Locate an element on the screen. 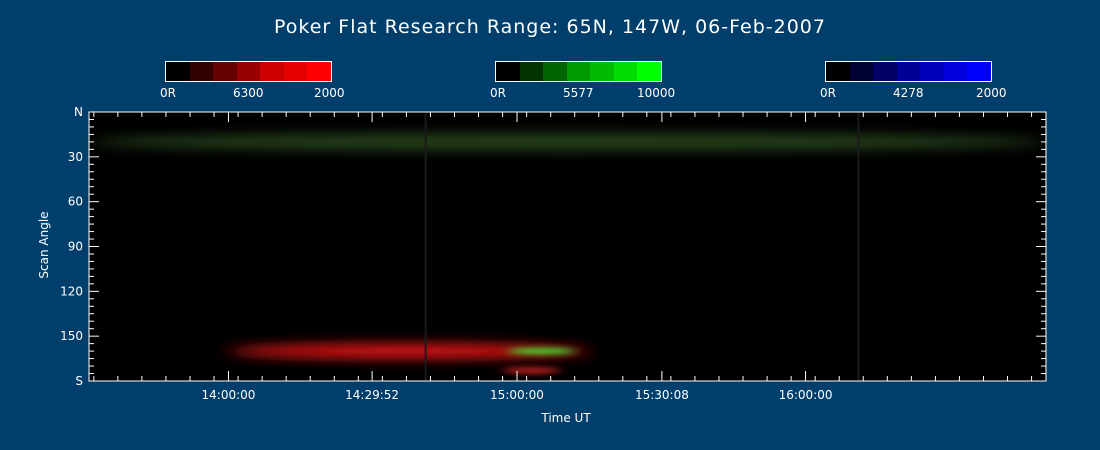  colorbar-red-mid-label: 6300 is located at coordinates (248, 93).